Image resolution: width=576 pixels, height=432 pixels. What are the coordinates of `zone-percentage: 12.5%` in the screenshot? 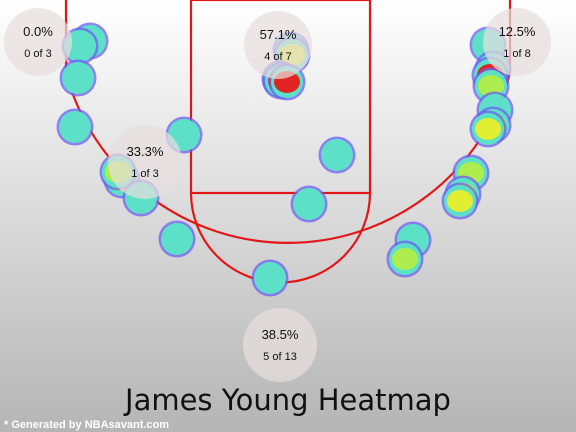 It's located at (517, 31).